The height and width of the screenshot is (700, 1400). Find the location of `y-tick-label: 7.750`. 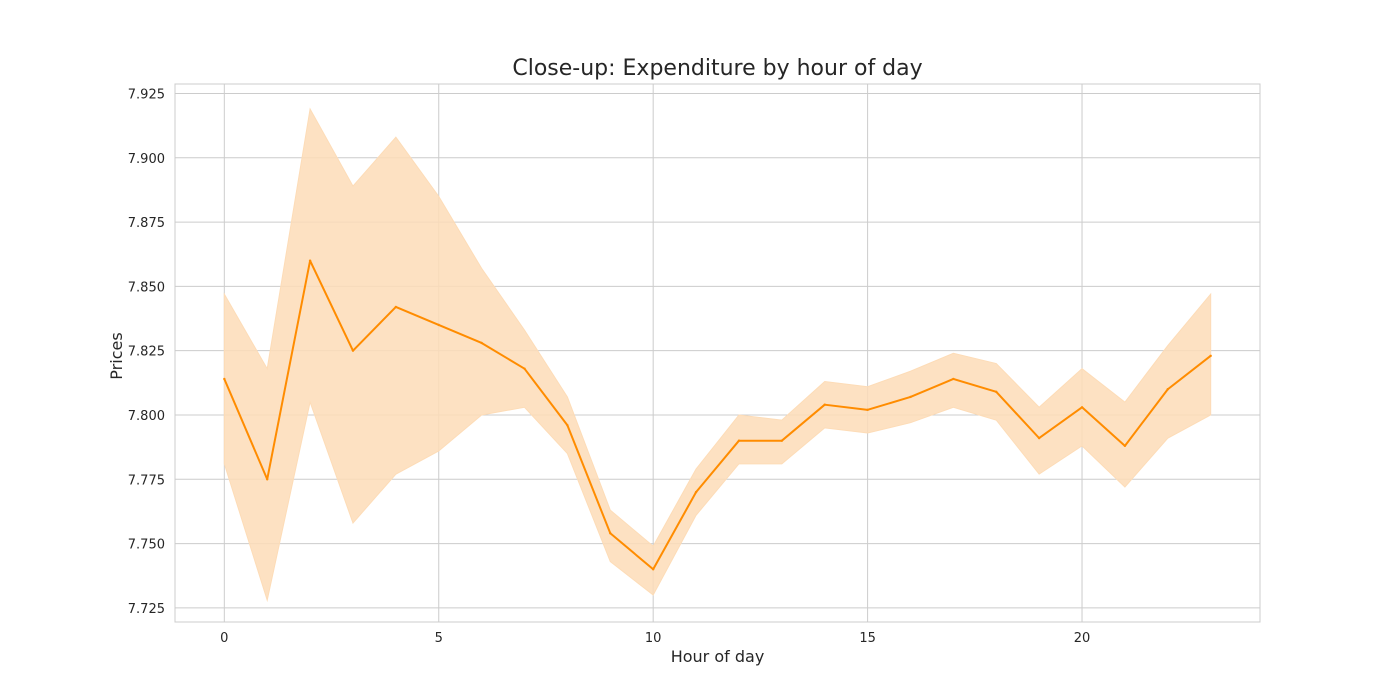

y-tick-label: 7.750 is located at coordinates (146, 545).